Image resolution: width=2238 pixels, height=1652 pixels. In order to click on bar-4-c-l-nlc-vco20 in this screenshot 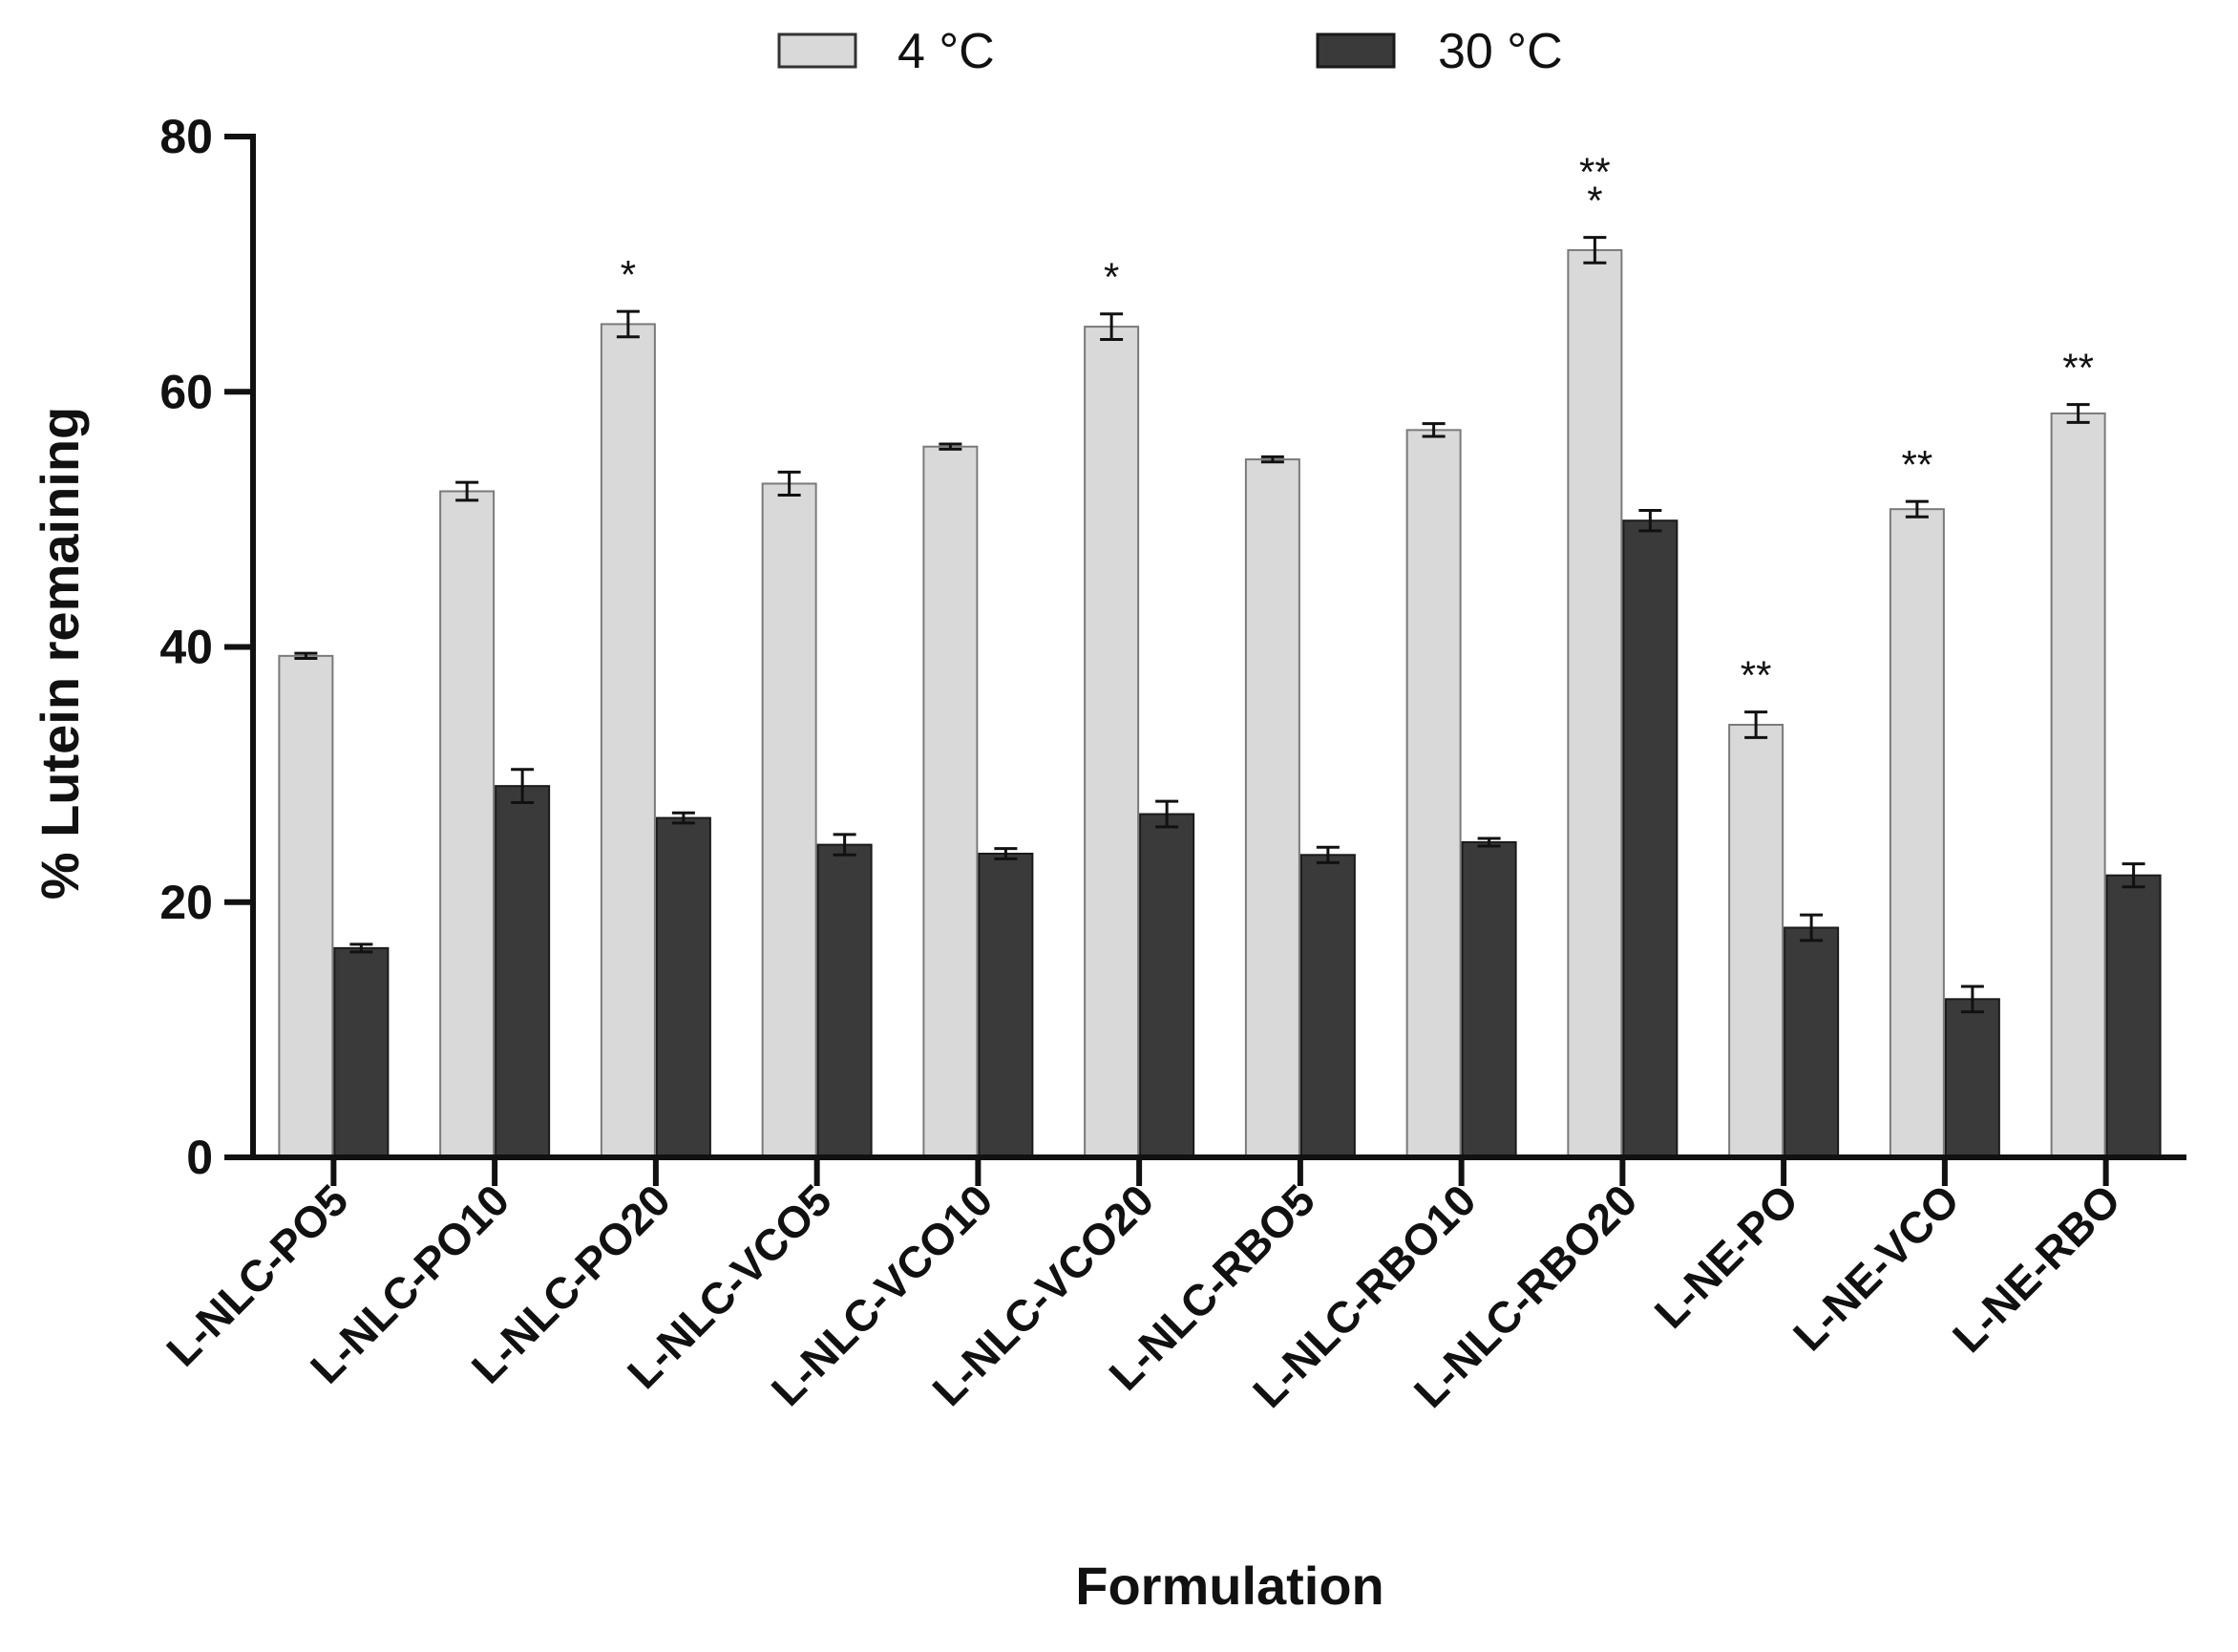, I will do `click(1112, 742)`.